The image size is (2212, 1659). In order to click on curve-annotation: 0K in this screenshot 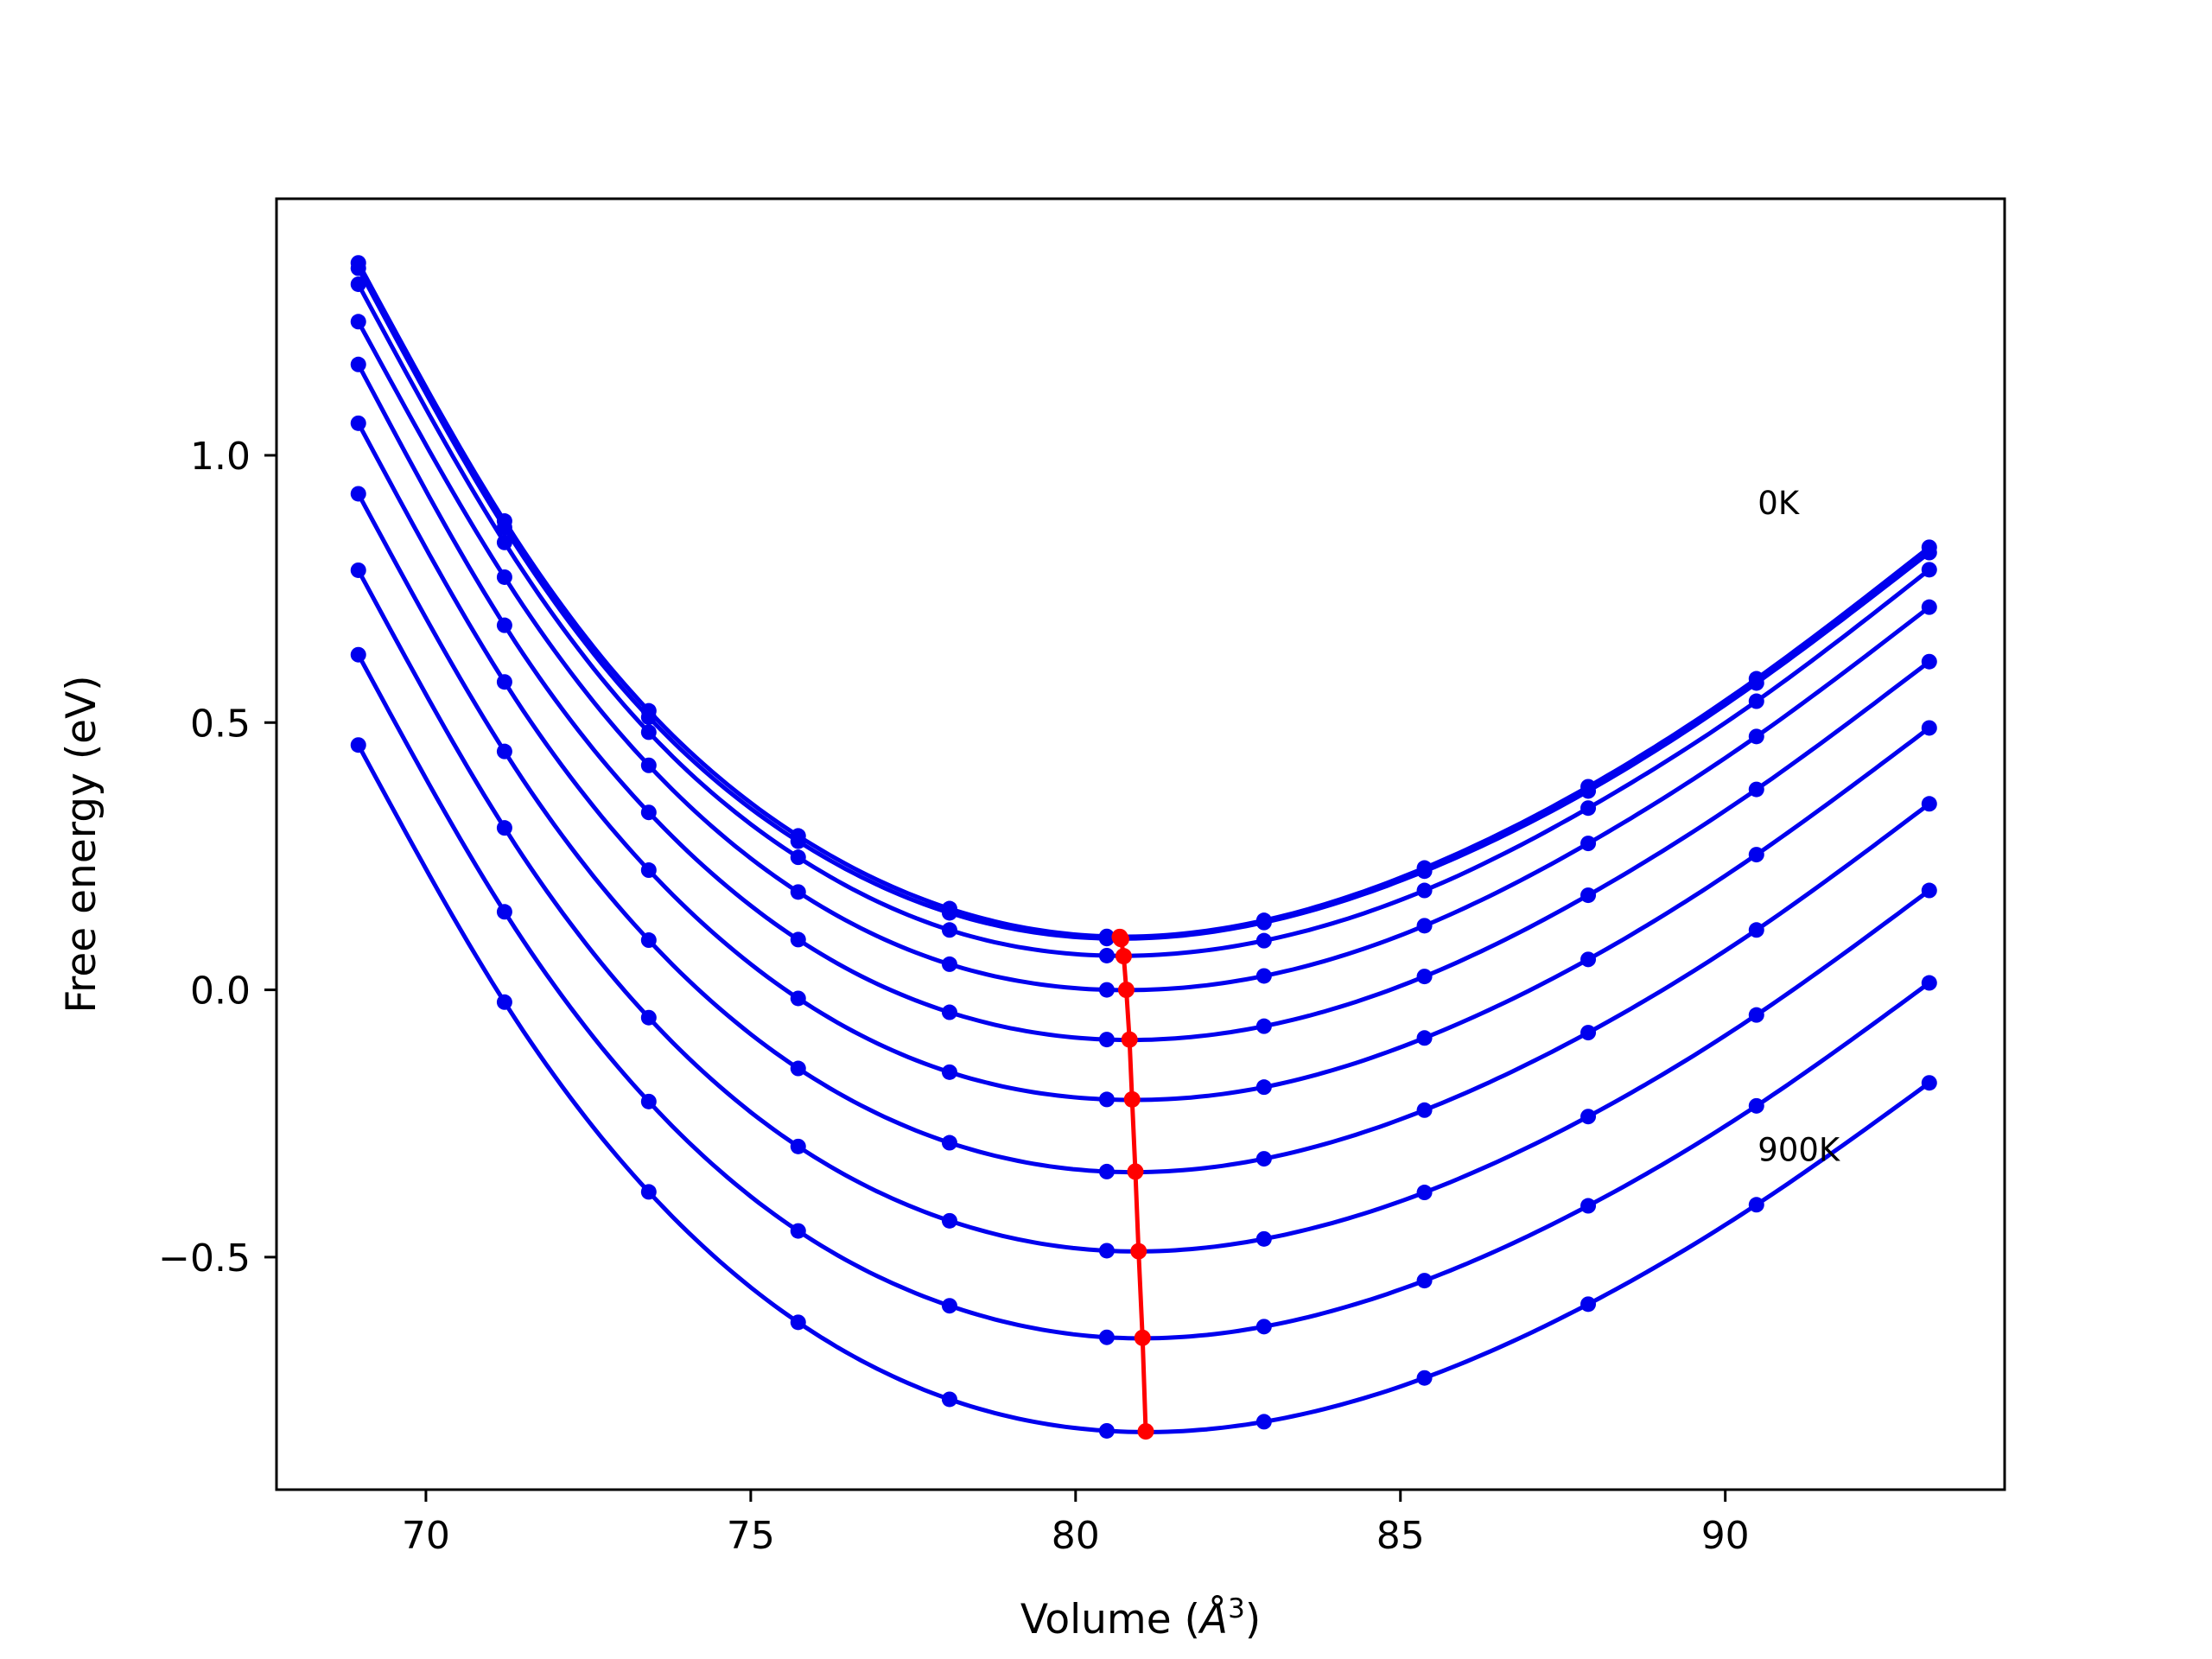, I will do `click(1779, 504)`.